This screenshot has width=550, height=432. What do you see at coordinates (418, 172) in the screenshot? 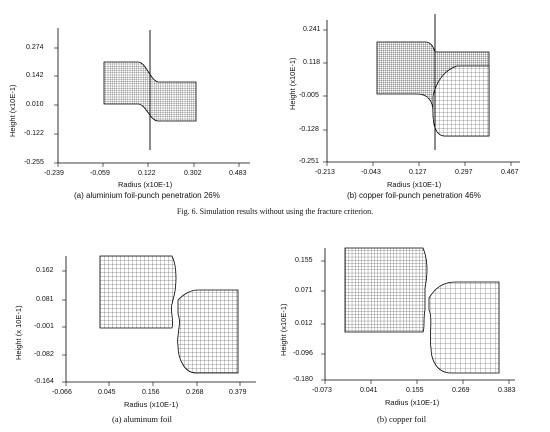
I see `x-tick: 0.127` at bounding box center [418, 172].